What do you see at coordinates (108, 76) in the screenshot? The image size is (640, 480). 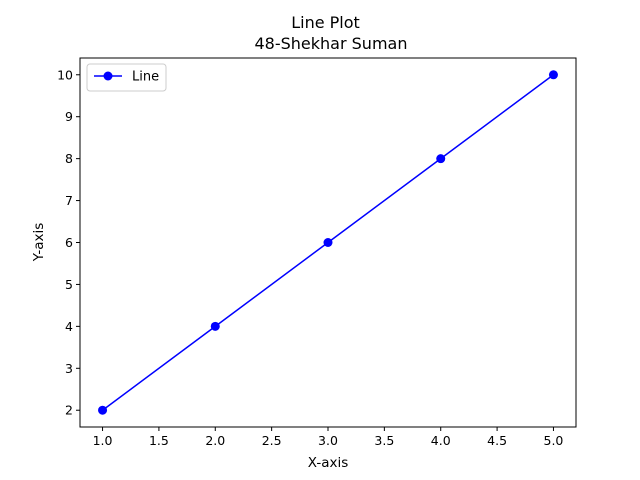 I see `legend-marker-swatch` at bounding box center [108, 76].